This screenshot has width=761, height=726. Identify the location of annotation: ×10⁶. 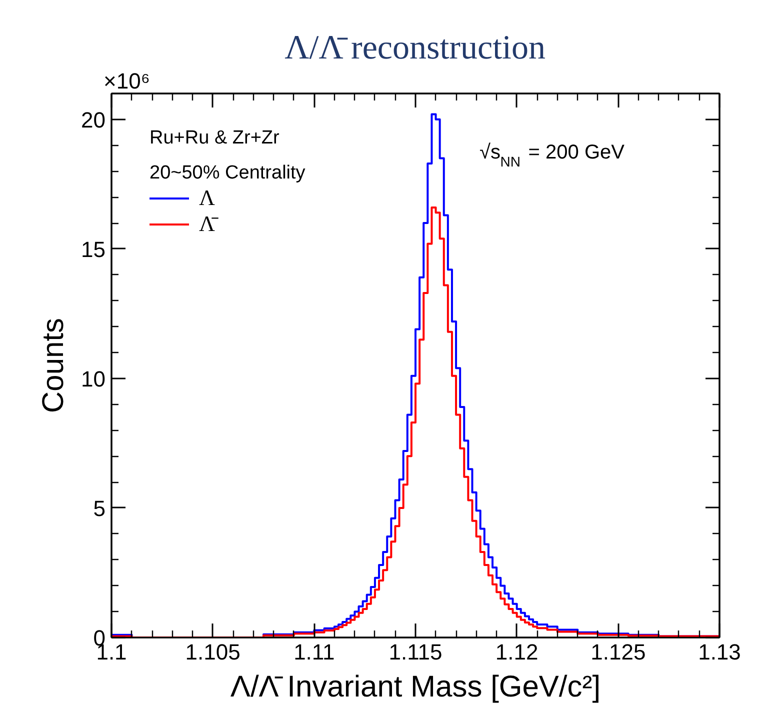
(127, 81).